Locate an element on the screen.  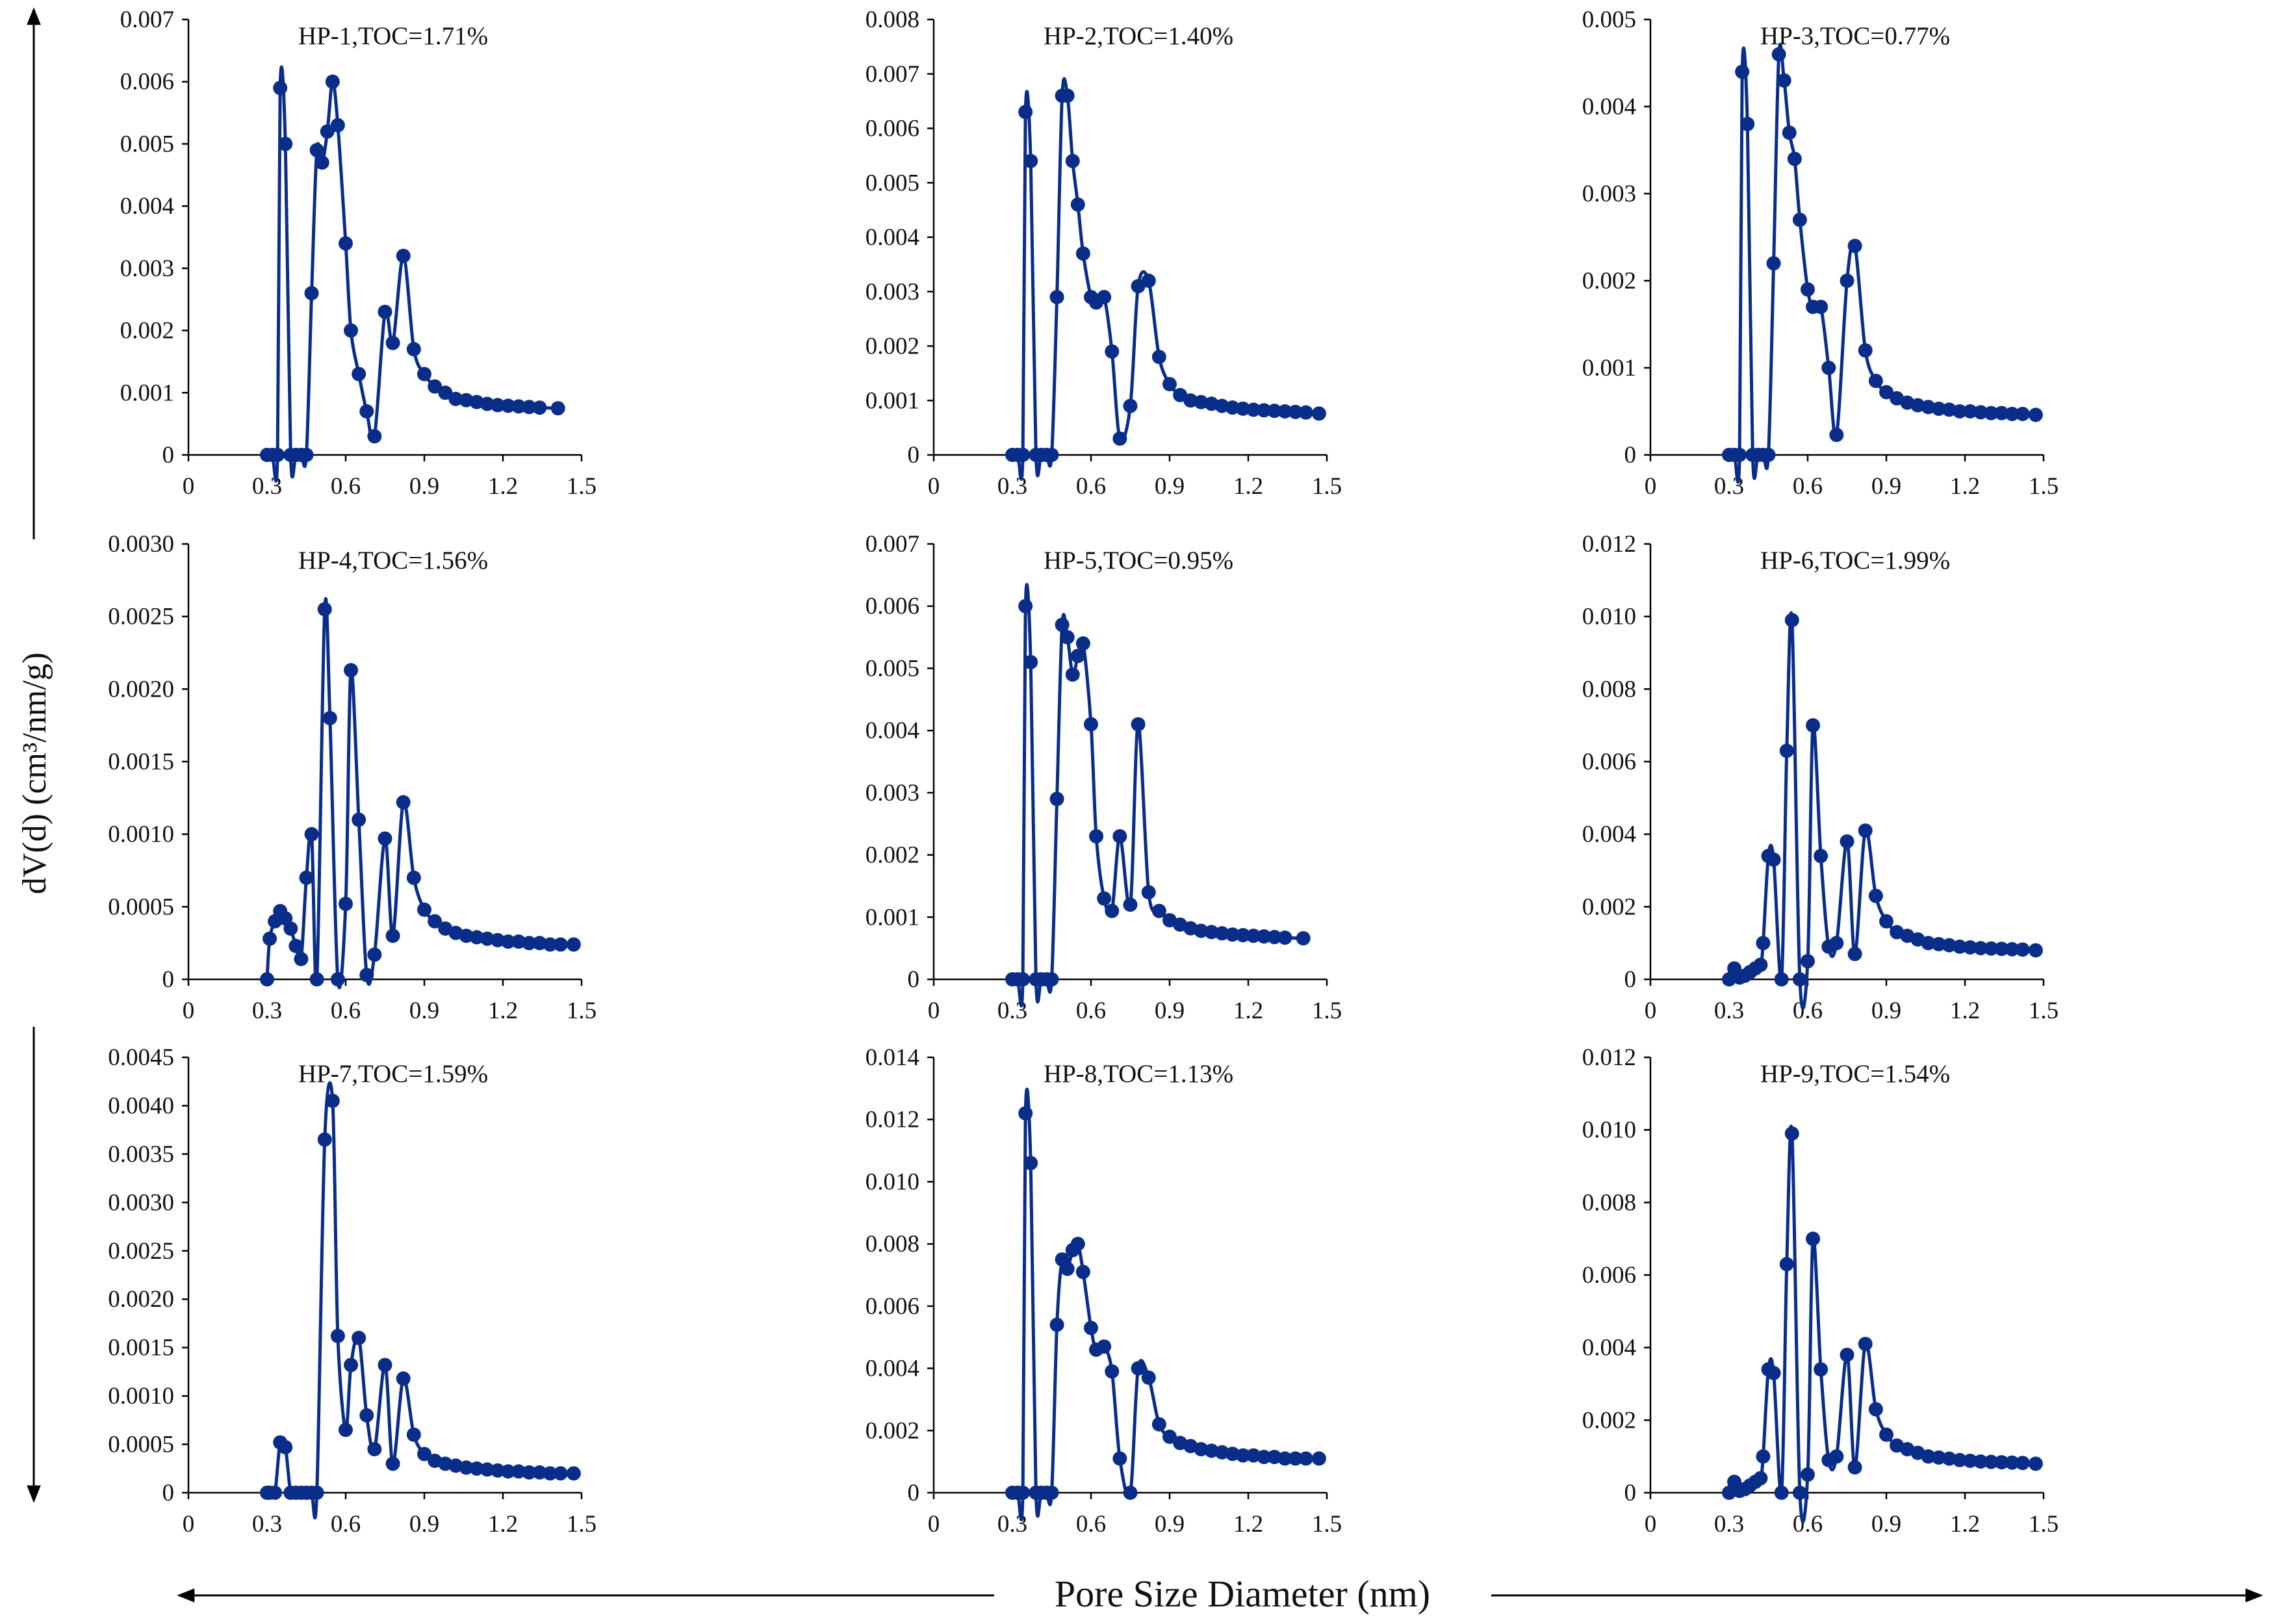
x-tick-label: 0.6 is located at coordinates (1091, 486).